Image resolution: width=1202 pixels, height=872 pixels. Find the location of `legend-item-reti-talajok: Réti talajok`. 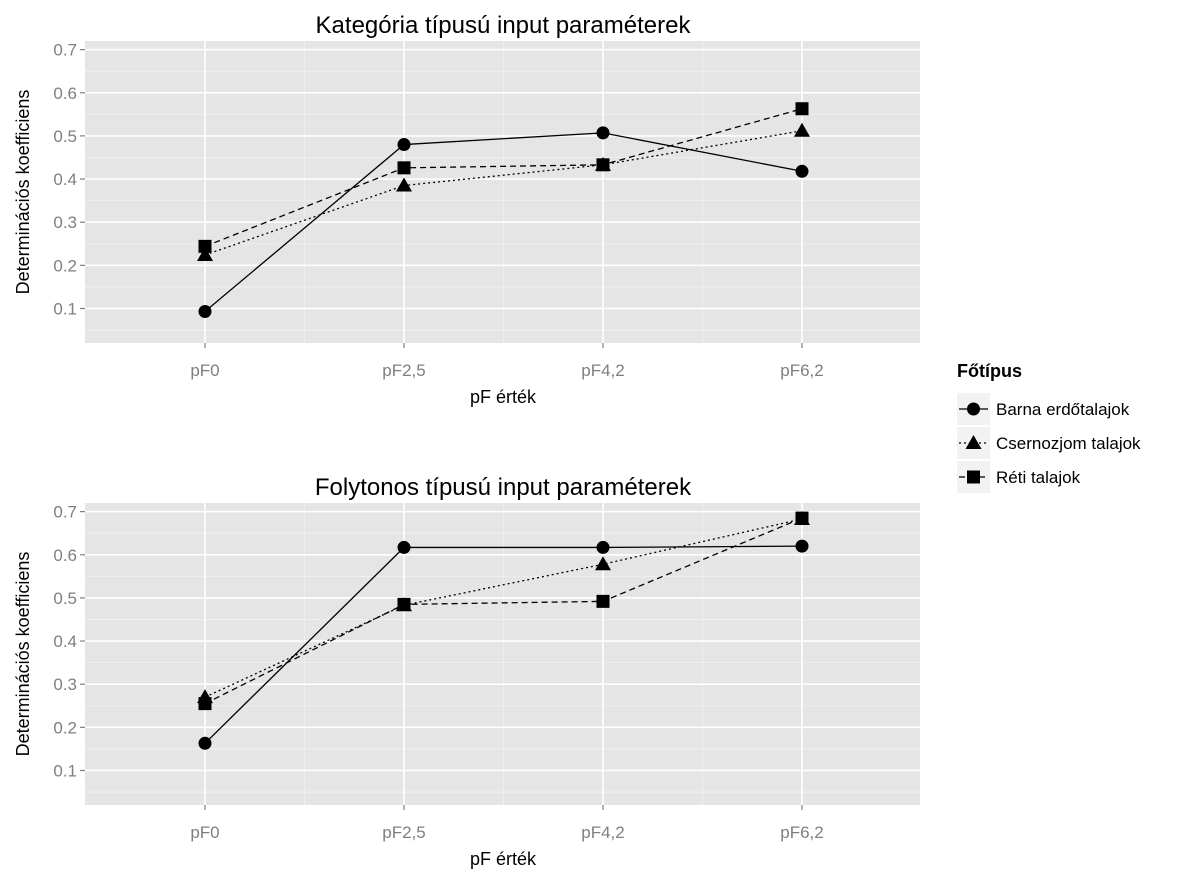

legend-item-reti-talajok: Réti talajok is located at coordinates (1019, 477).